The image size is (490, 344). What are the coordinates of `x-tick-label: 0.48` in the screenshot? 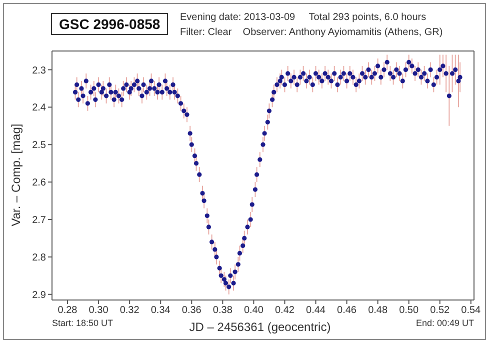 It's located at (378, 310).